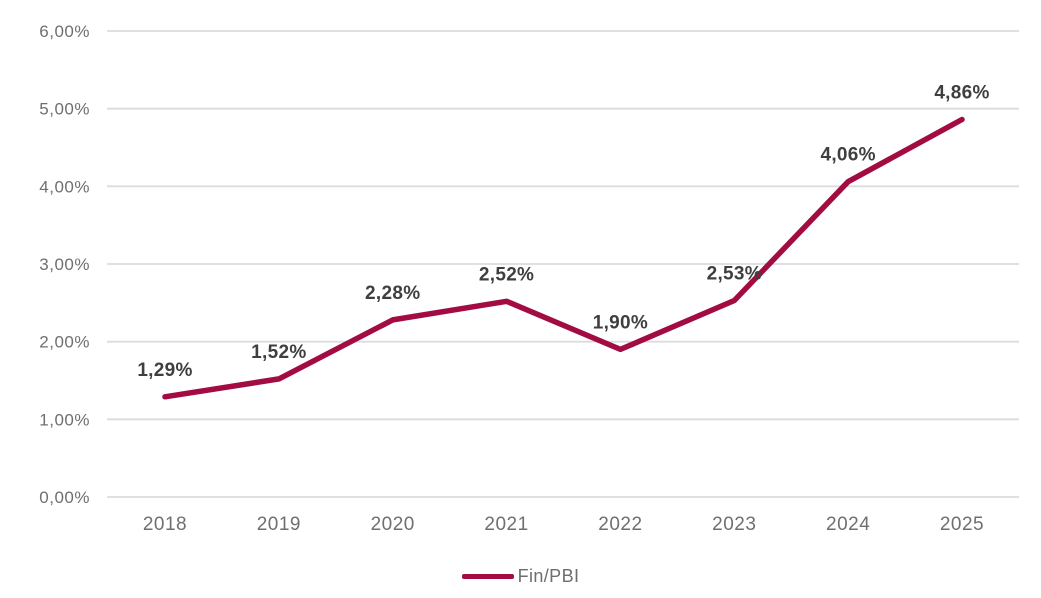  I want to click on x-axis-tick-label: 2022, so click(620, 524).